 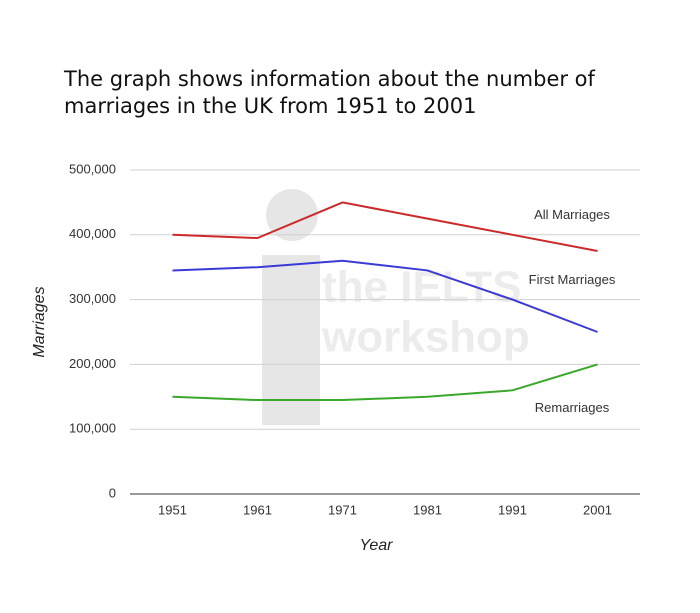 I want to click on x-tick-label: 1991, so click(x=512, y=509).